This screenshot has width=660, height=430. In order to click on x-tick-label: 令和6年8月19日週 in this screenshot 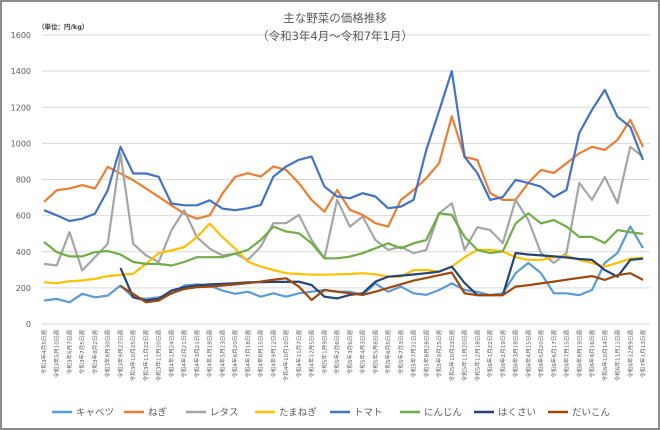, I will do `click(579, 354)`.